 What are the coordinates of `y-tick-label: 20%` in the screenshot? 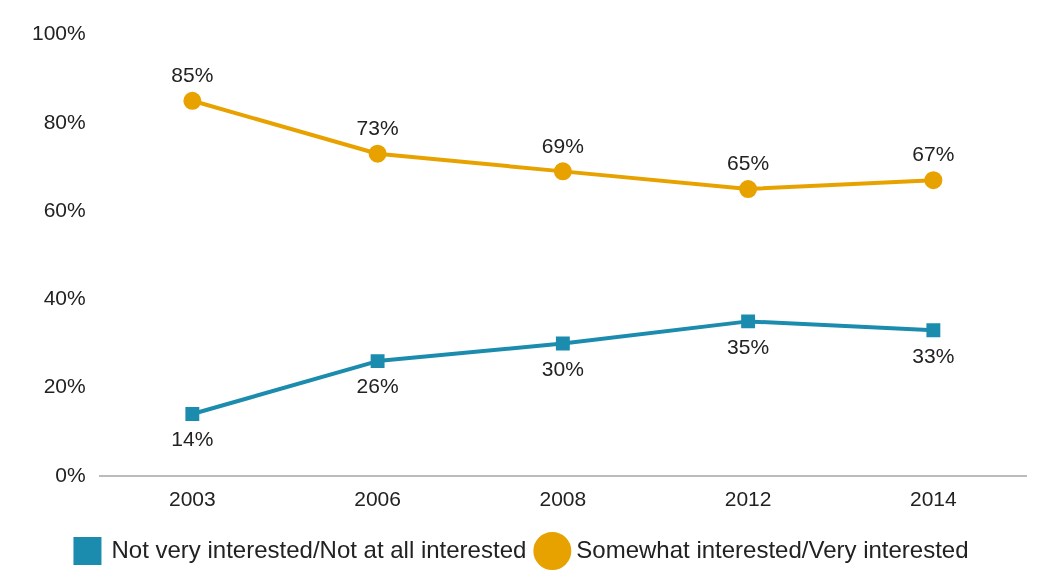 It's located at (64, 386).